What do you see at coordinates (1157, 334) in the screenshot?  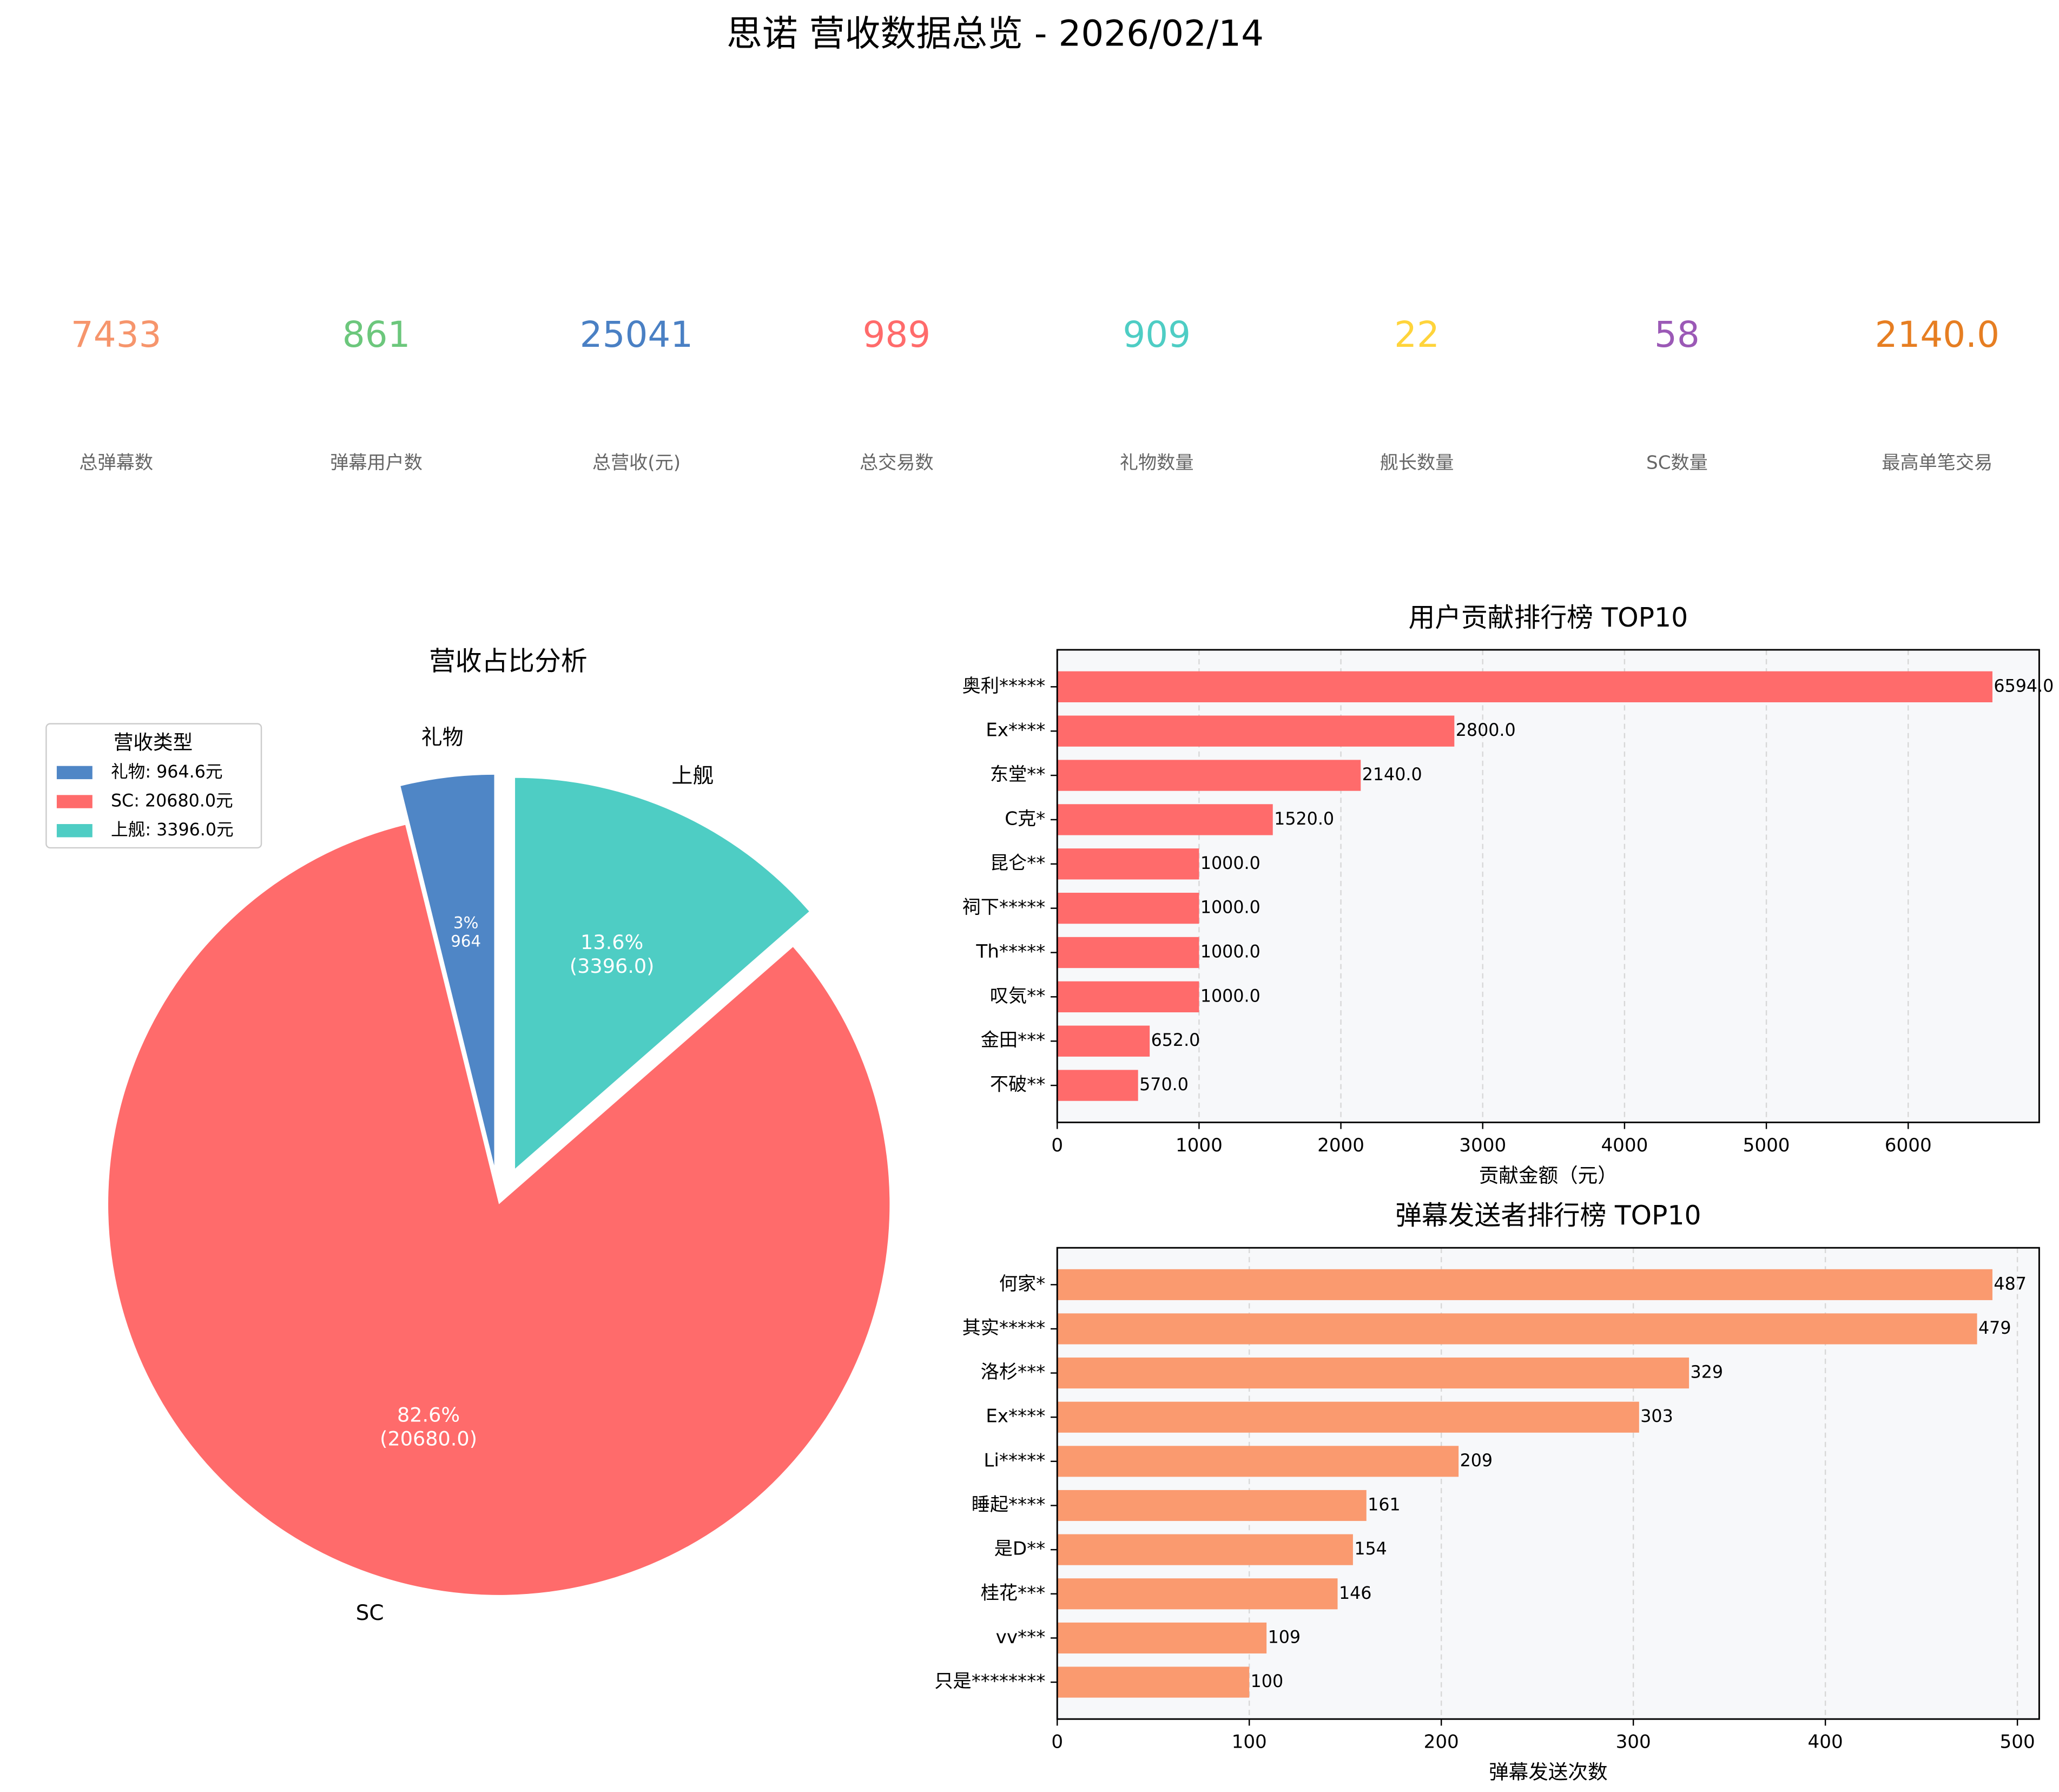 I see `kpi-value: 909` at bounding box center [1157, 334].